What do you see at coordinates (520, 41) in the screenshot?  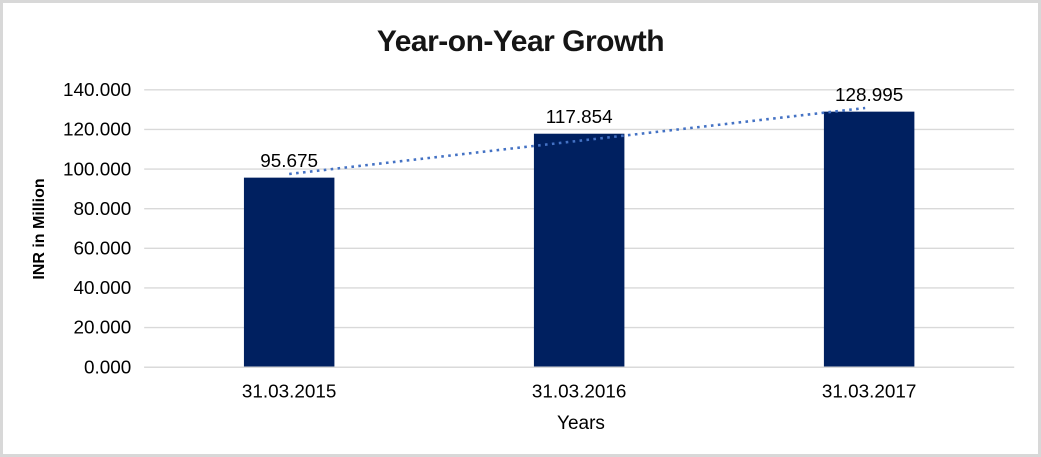 I see `chart-title: Year-on-Year Growth` at bounding box center [520, 41].